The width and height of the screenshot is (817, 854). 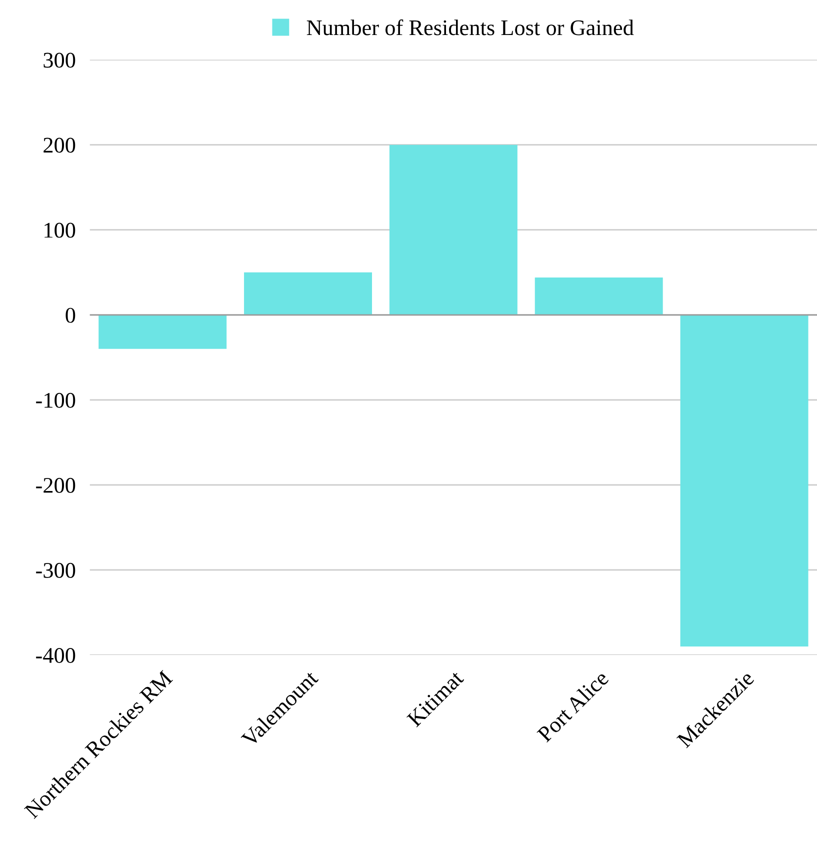 What do you see at coordinates (60, 145) in the screenshot?
I see `y-tick-label: 200` at bounding box center [60, 145].